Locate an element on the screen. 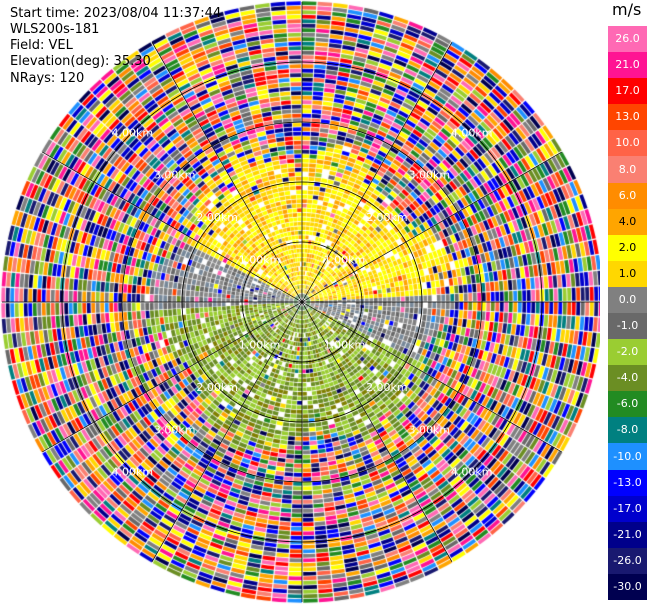  colorbar-tick-label: -6.0 is located at coordinates (627, 404).